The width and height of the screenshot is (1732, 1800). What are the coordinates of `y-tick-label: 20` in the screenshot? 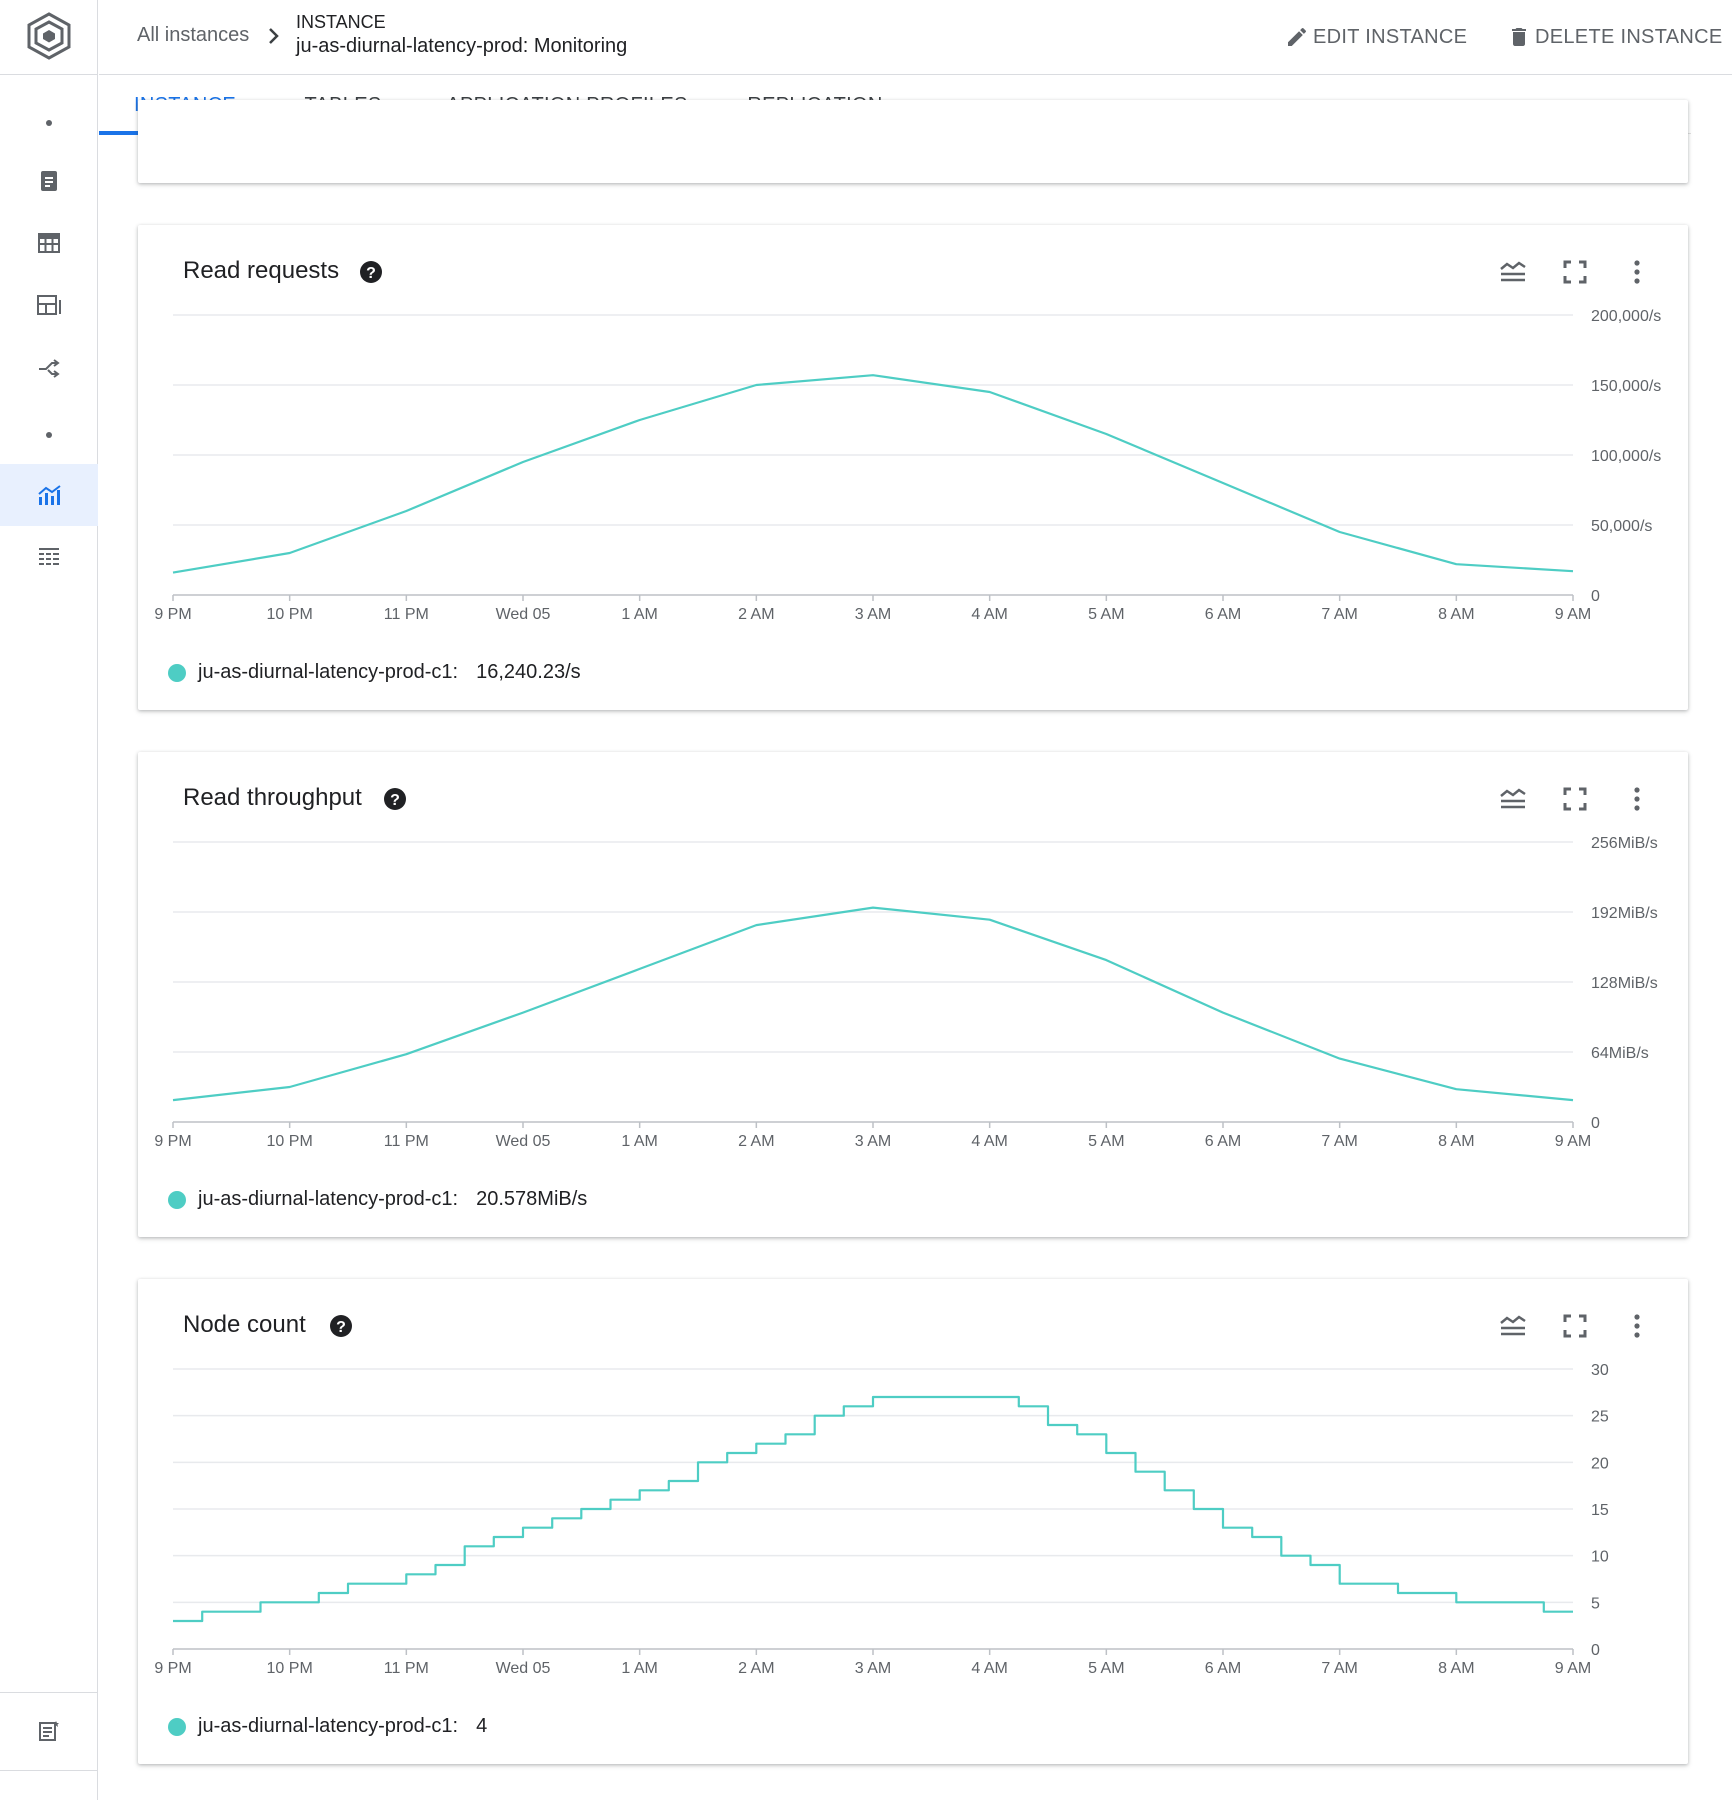 It's located at (1600, 1463).